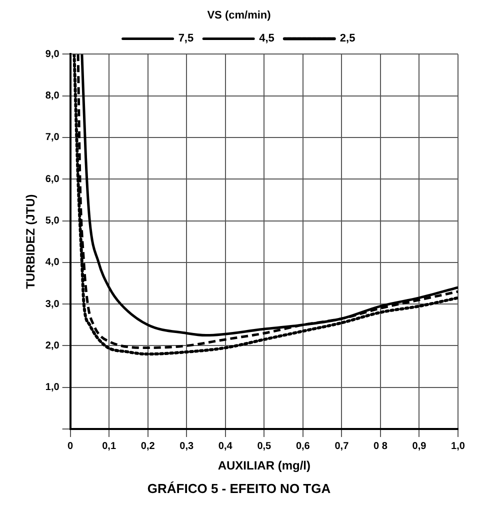  What do you see at coordinates (52, 304) in the screenshot?
I see `y-tick-label: 3,0` at bounding box center [52, 304].